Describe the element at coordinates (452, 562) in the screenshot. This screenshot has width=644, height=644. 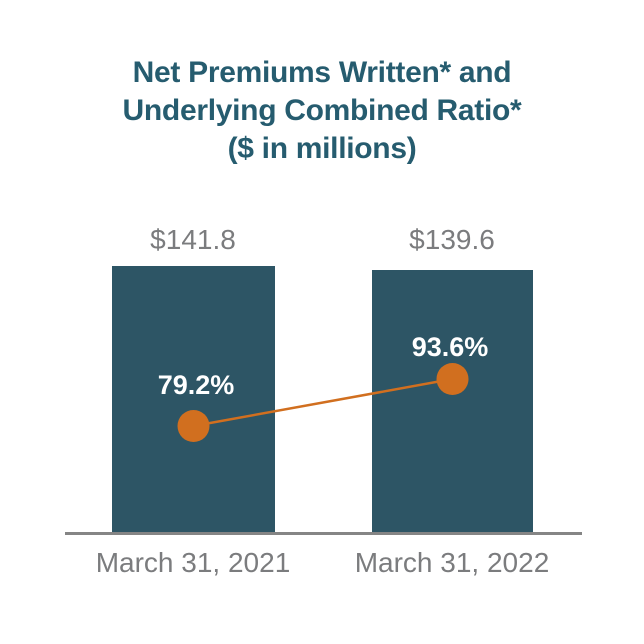
I see `x-axis-label-2022: March 31, 2022` at that location.